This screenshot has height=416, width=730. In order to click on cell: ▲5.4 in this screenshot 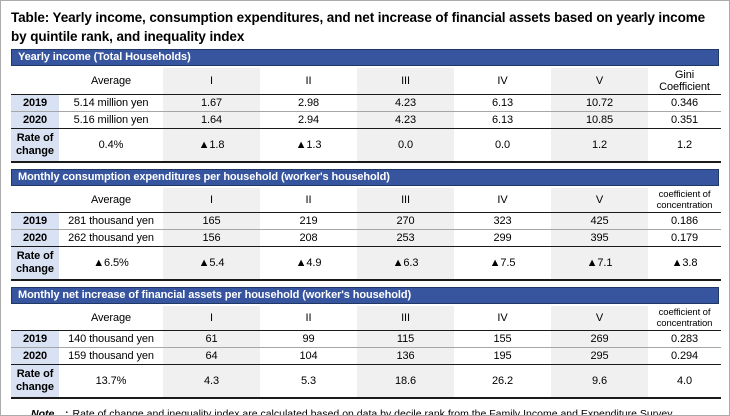, I will do `click(211, 263)`.